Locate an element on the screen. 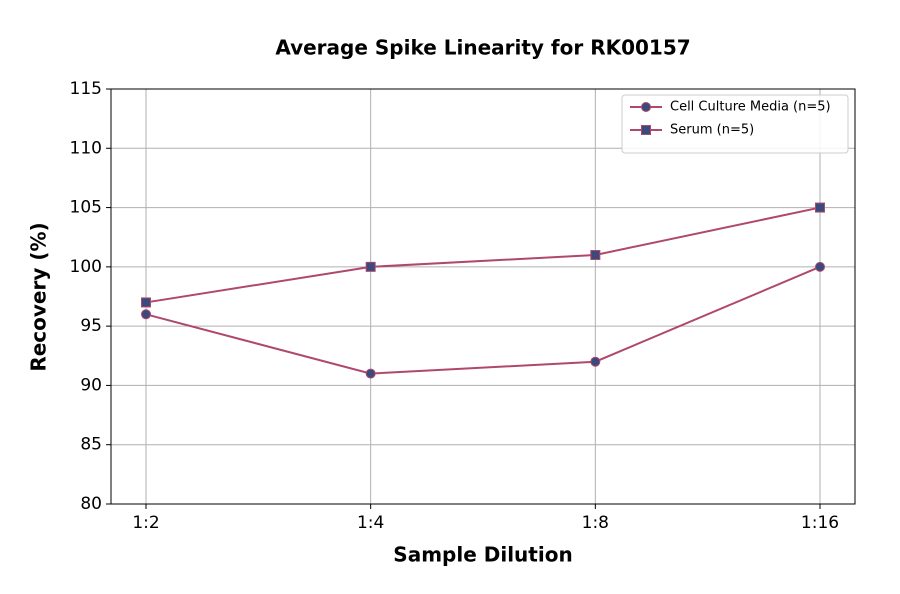 The image size is (900, 594). x-tick-label: 1:8 is located at coordinates (595, 523).